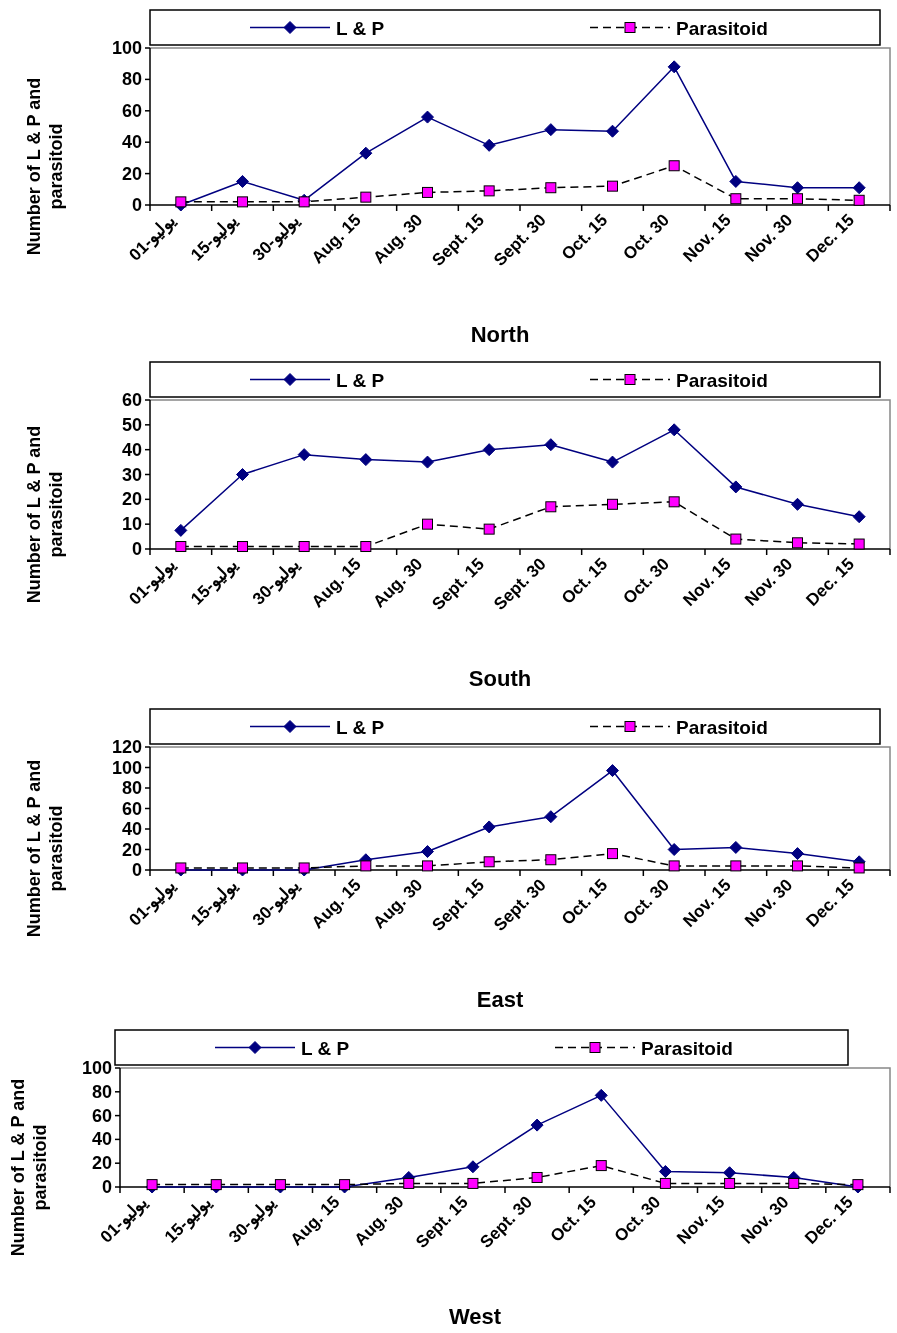 Image resolution: width=897 pixels, height=1333 pixels. Describe the element at coordinates (475, 1316) in the screenshot. I see `x-axis-title: West` at that location.